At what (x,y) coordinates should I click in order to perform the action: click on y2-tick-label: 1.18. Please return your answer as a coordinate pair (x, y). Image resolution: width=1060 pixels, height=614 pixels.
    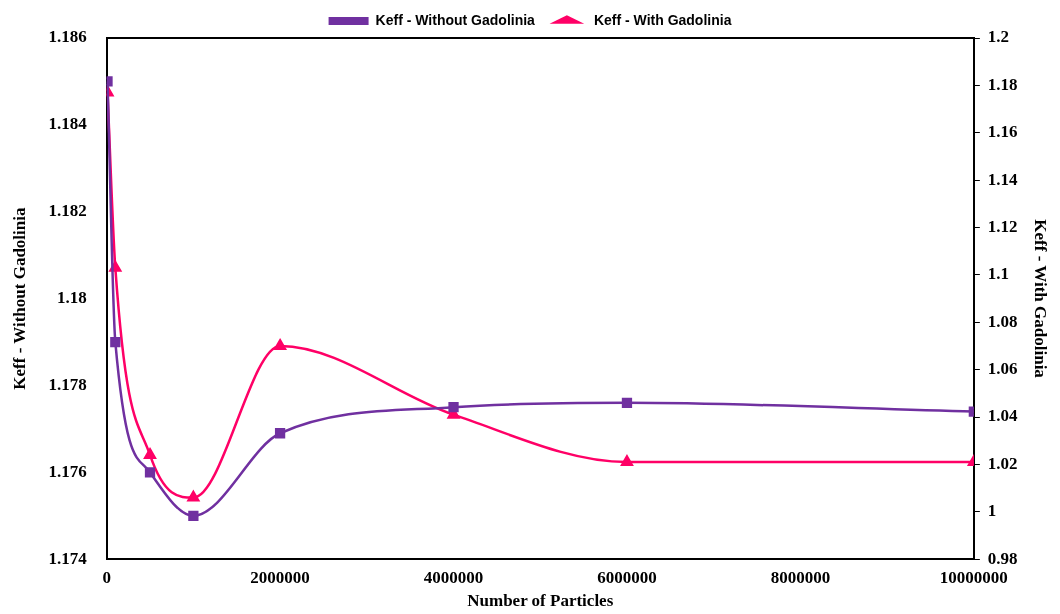
    Looking at the image, I should click on (1002, 84).